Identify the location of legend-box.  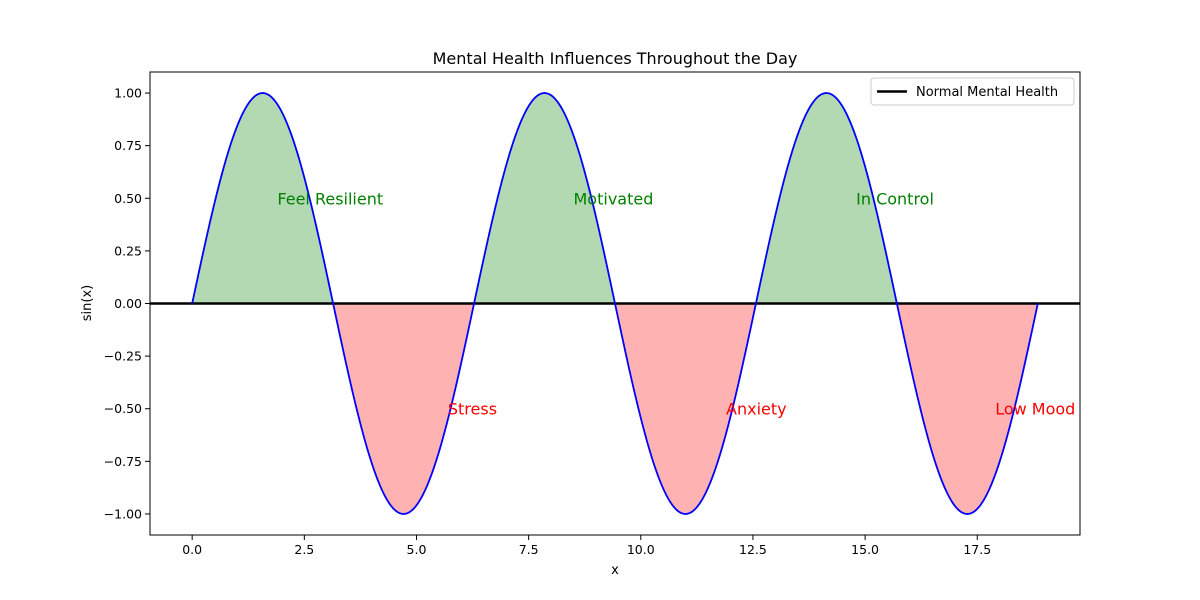
(972, 91).